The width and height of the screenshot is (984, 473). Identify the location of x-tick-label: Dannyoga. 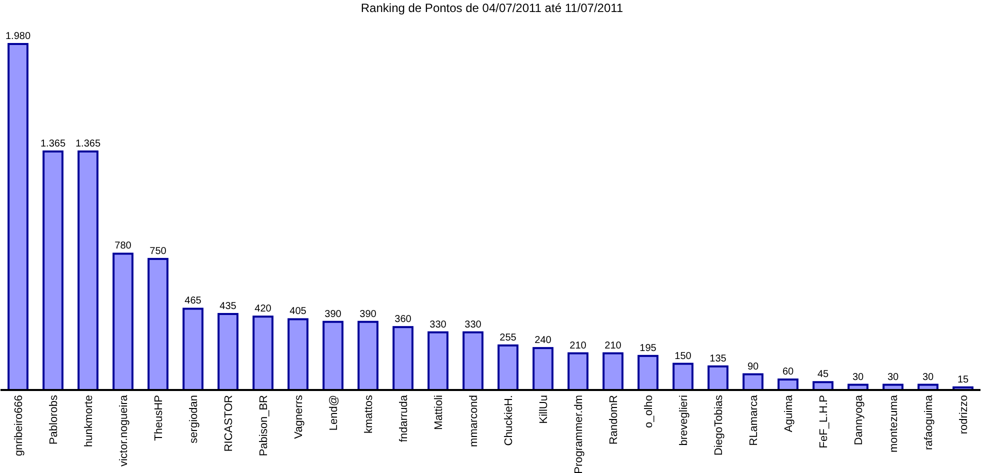
(859, 420).